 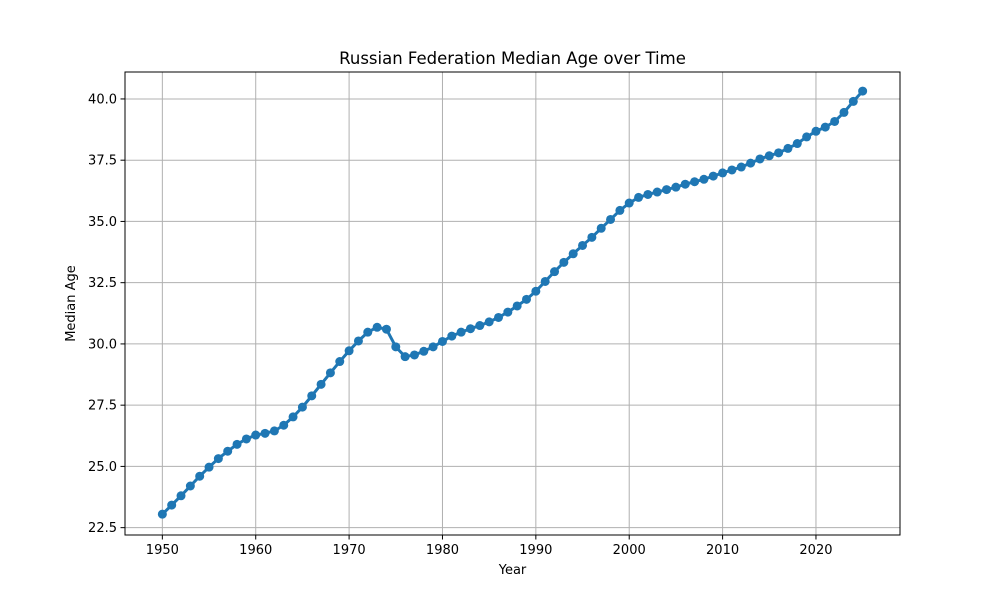 I want to click on x-tick-label: 1950, so click(x=162, y=550).